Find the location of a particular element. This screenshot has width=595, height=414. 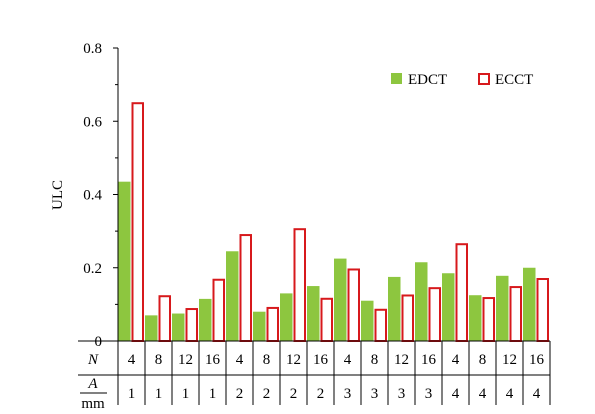

y-ticks: 0.8 0.6 0.4 0.2 0 is located at coordinates (100, 195).